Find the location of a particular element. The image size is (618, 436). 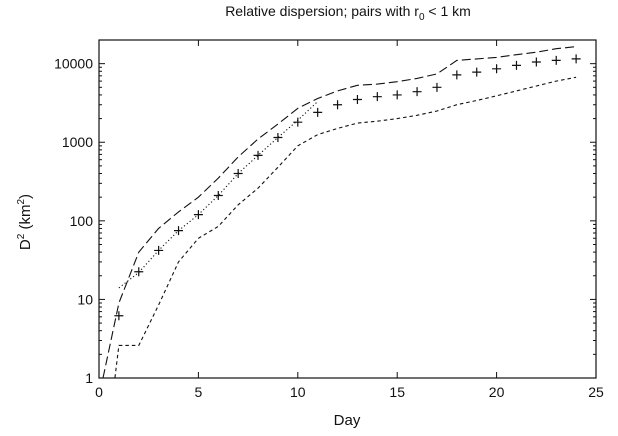

y-tick-label: 100 is located at coordinates (82, 221).